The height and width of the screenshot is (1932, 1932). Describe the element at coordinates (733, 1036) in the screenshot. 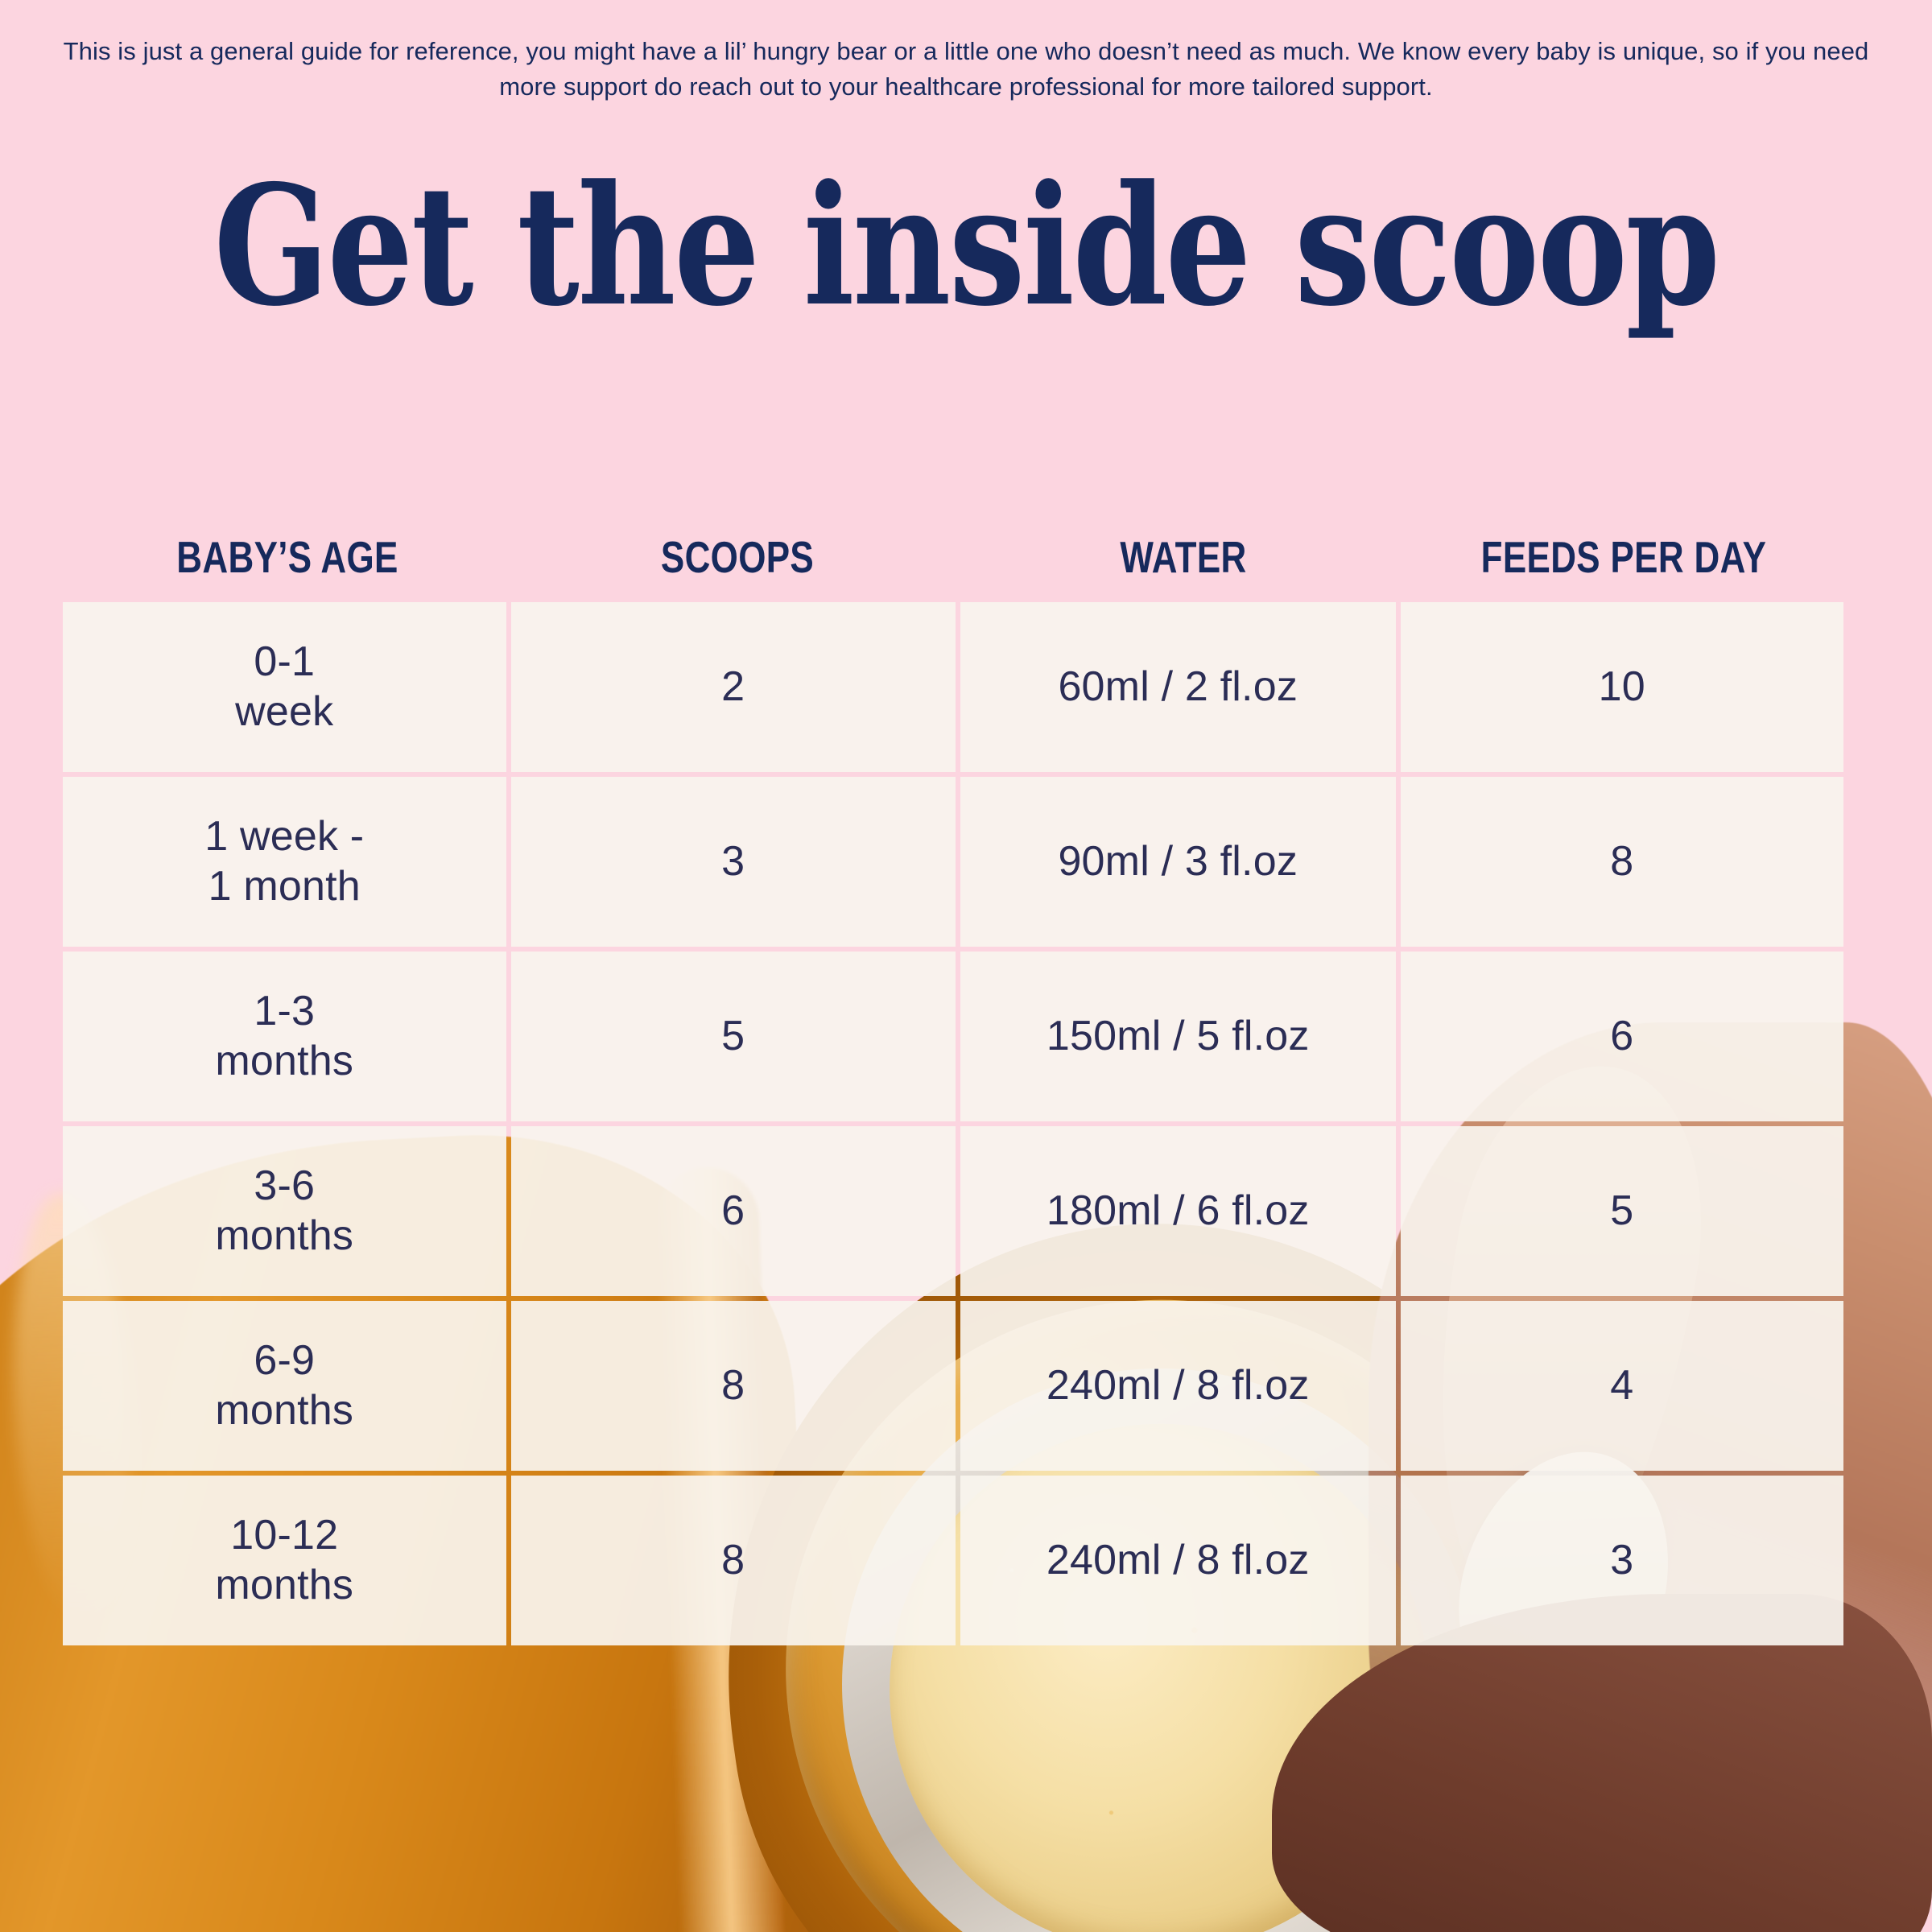

I see `cell-scoops: 5` at that location.